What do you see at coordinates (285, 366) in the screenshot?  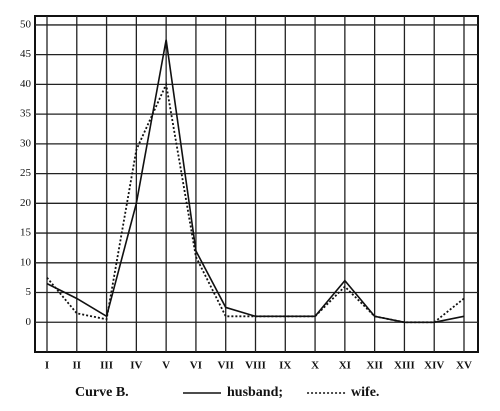 I see `x-tick-label: IX` at bounding box center [285, 366].